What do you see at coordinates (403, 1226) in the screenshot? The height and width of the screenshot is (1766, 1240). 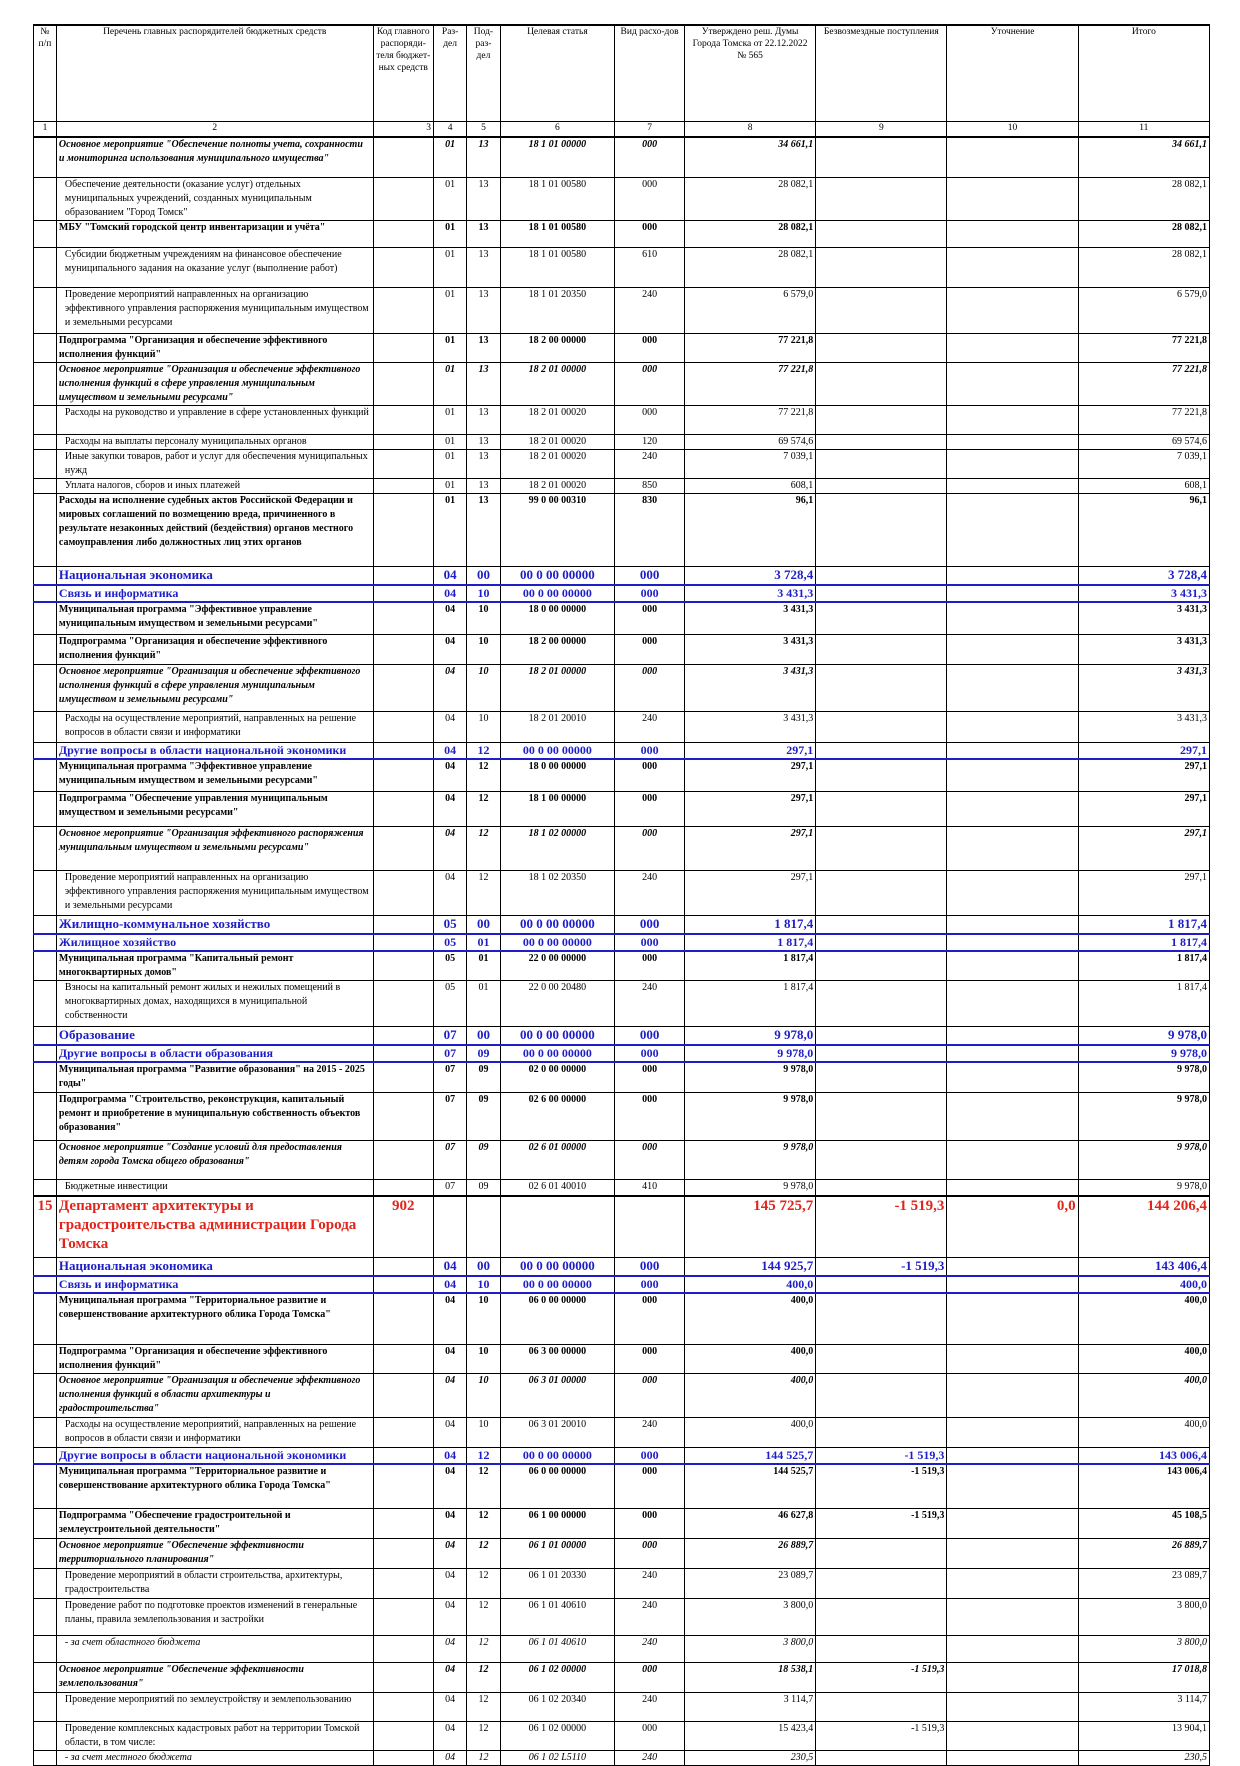 I see `row-code: 902` at bounding box center [403, 1226].